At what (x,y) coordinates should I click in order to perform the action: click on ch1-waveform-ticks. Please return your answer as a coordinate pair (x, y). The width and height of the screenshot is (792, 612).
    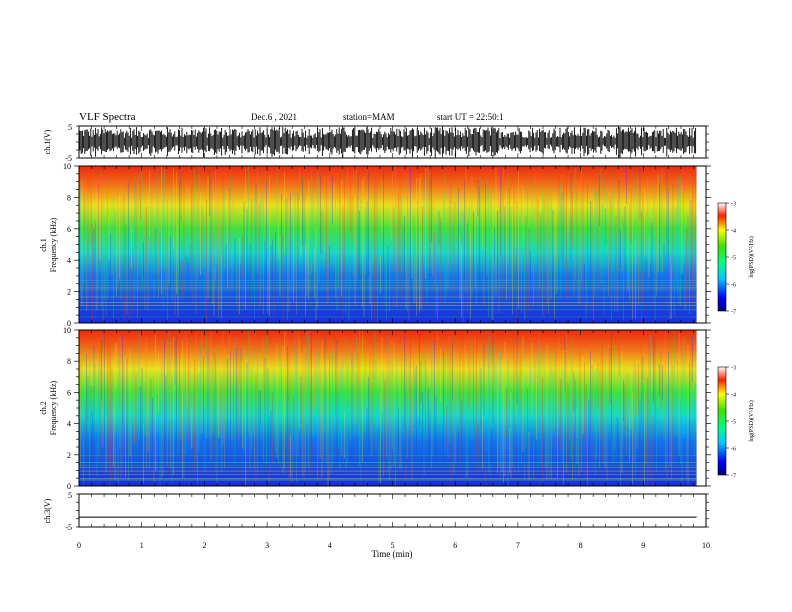
    Looking at the image, I should click on (392, 142).